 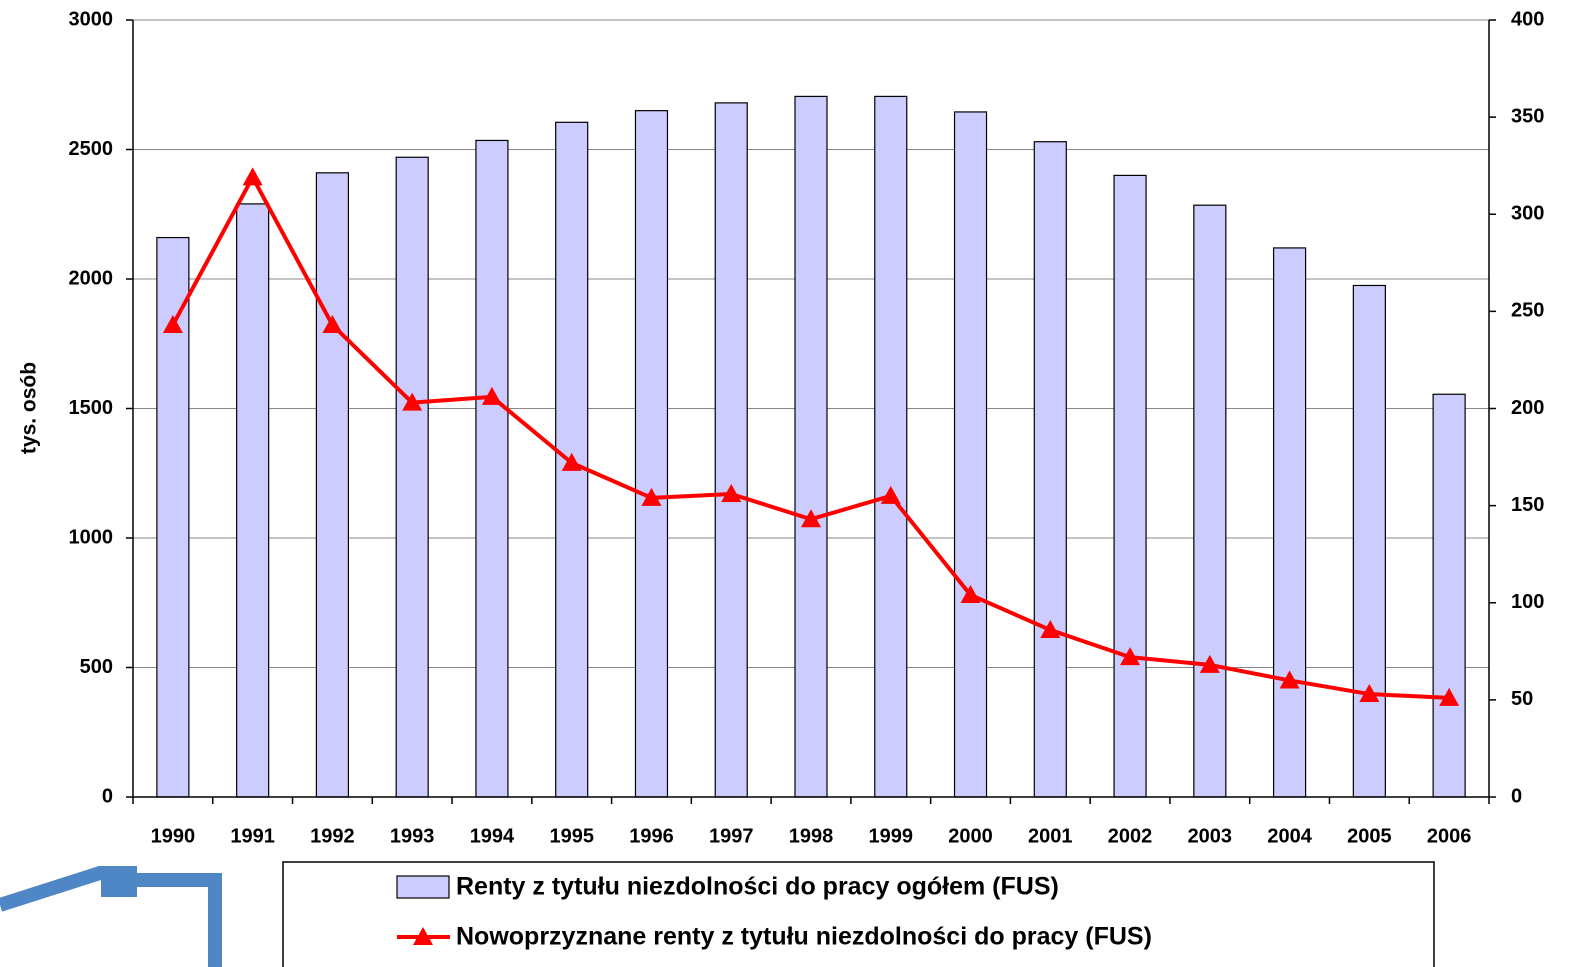 What do you see at coordinates (91, 149) in the screenshot?
I see `y-tick-label: 2500` at bounding box center [91, 149].